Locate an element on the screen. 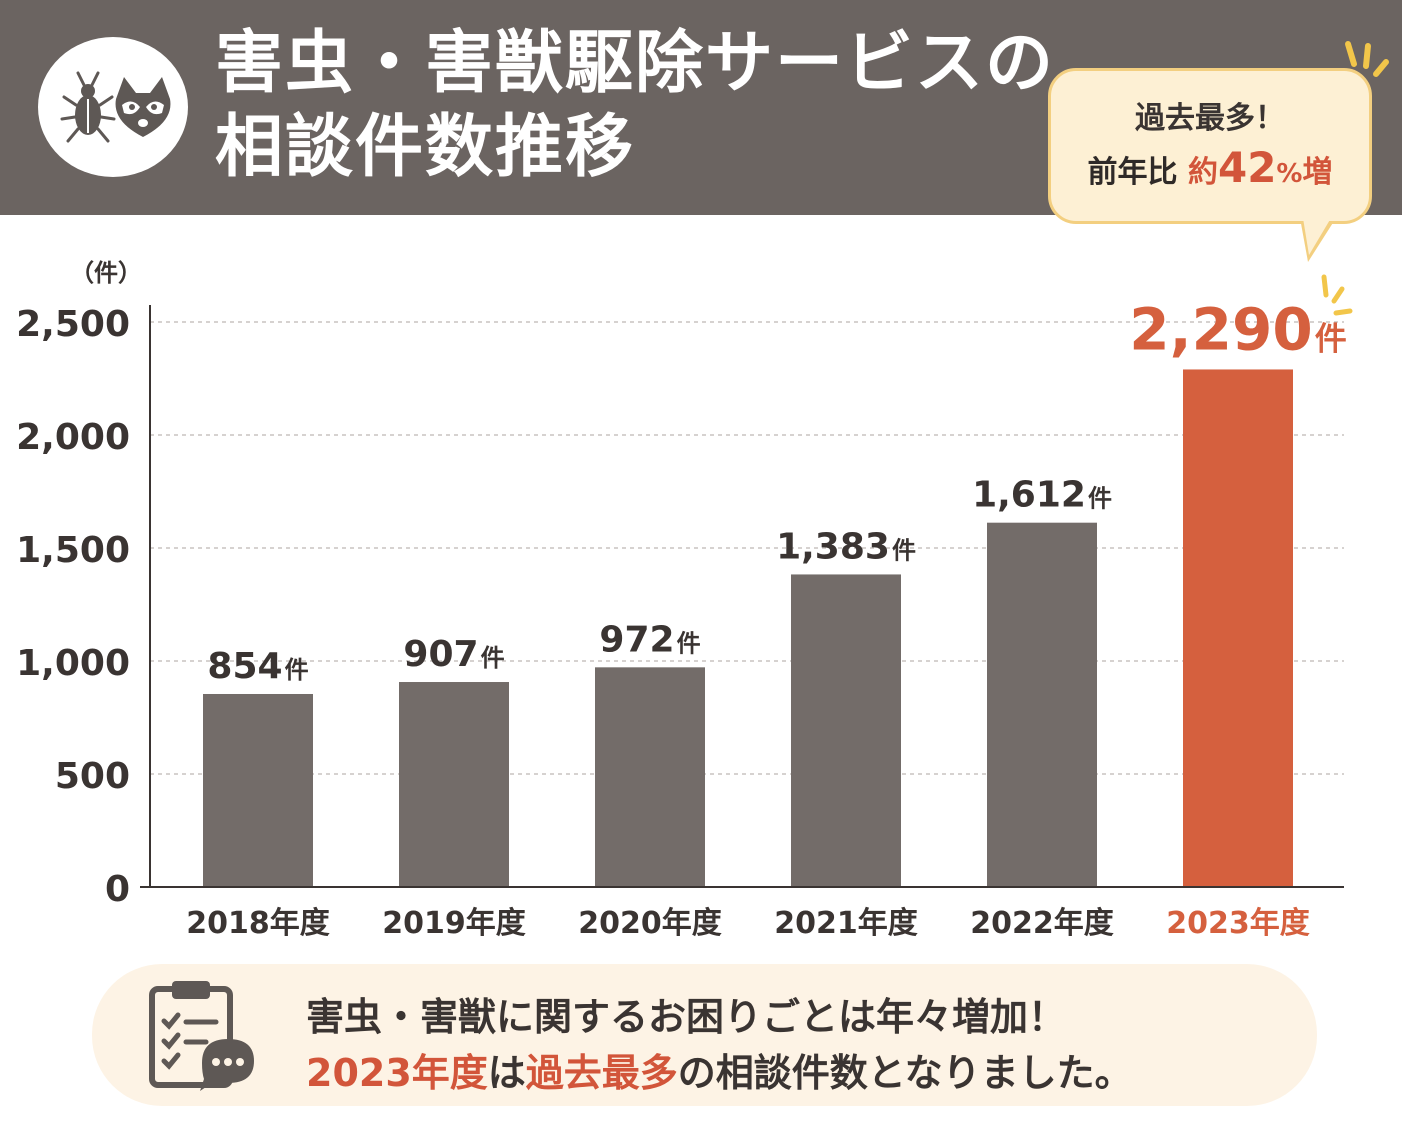  bar-value: 1,383 is located at coordinates (833, 546).